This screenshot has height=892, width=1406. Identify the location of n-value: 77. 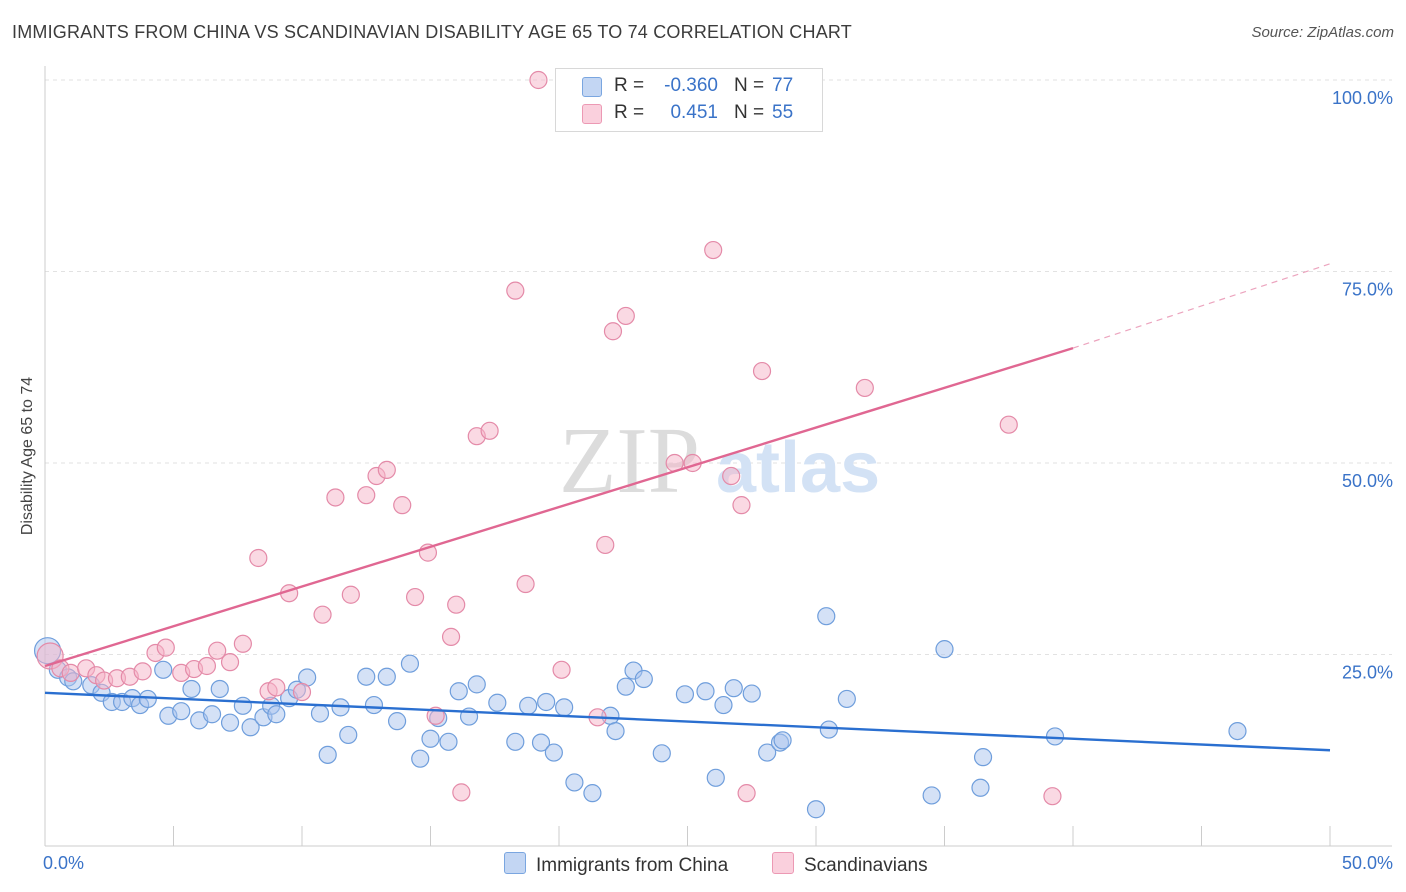
(783, 85).